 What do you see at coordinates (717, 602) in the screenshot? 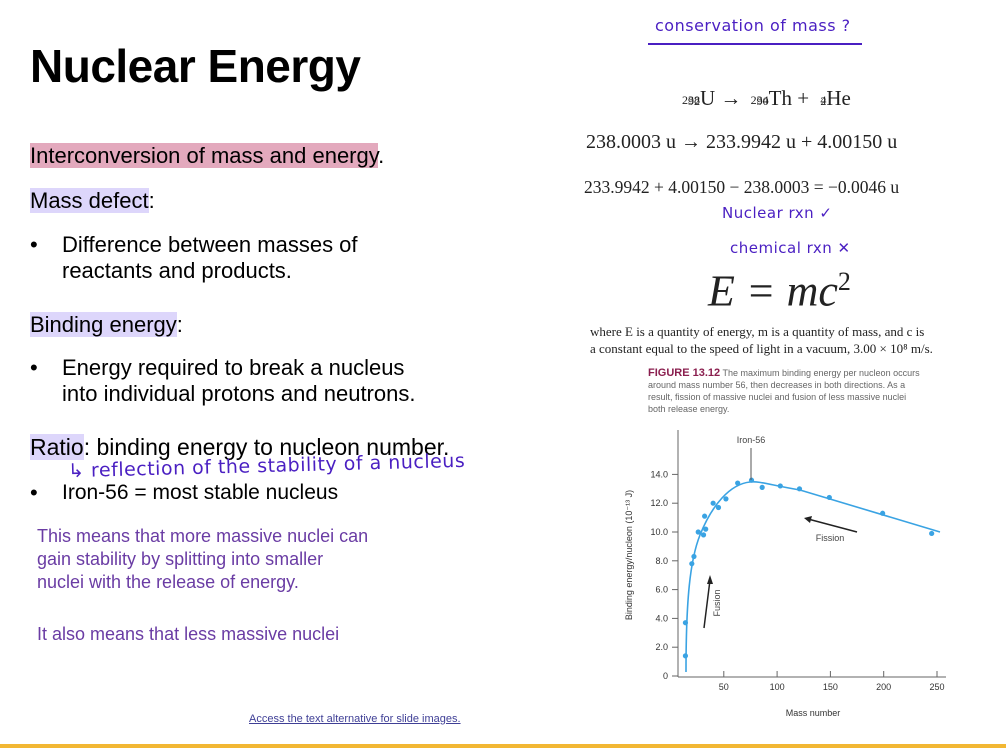
I see `svg-text: Fusion` at bounding box center [717, 602].